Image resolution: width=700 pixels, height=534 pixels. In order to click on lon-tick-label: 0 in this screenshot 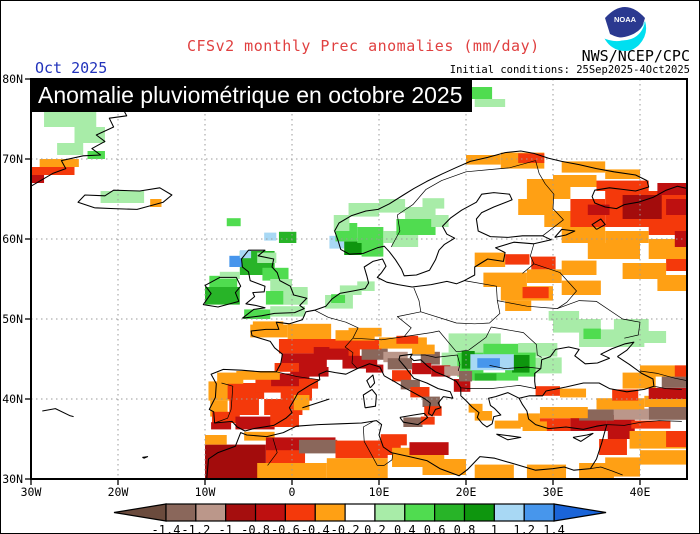, I will do `click(292, 492)`.